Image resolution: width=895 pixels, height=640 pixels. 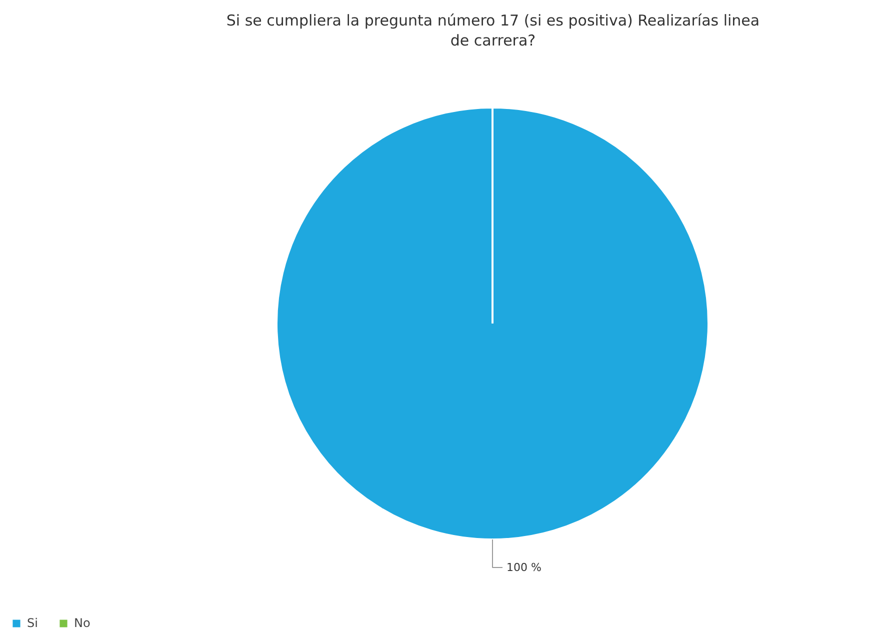 What do you see at coordinates (524, 567) in the screenshot?
I see `data-label: 100 %` at bounding box center [524, 567].